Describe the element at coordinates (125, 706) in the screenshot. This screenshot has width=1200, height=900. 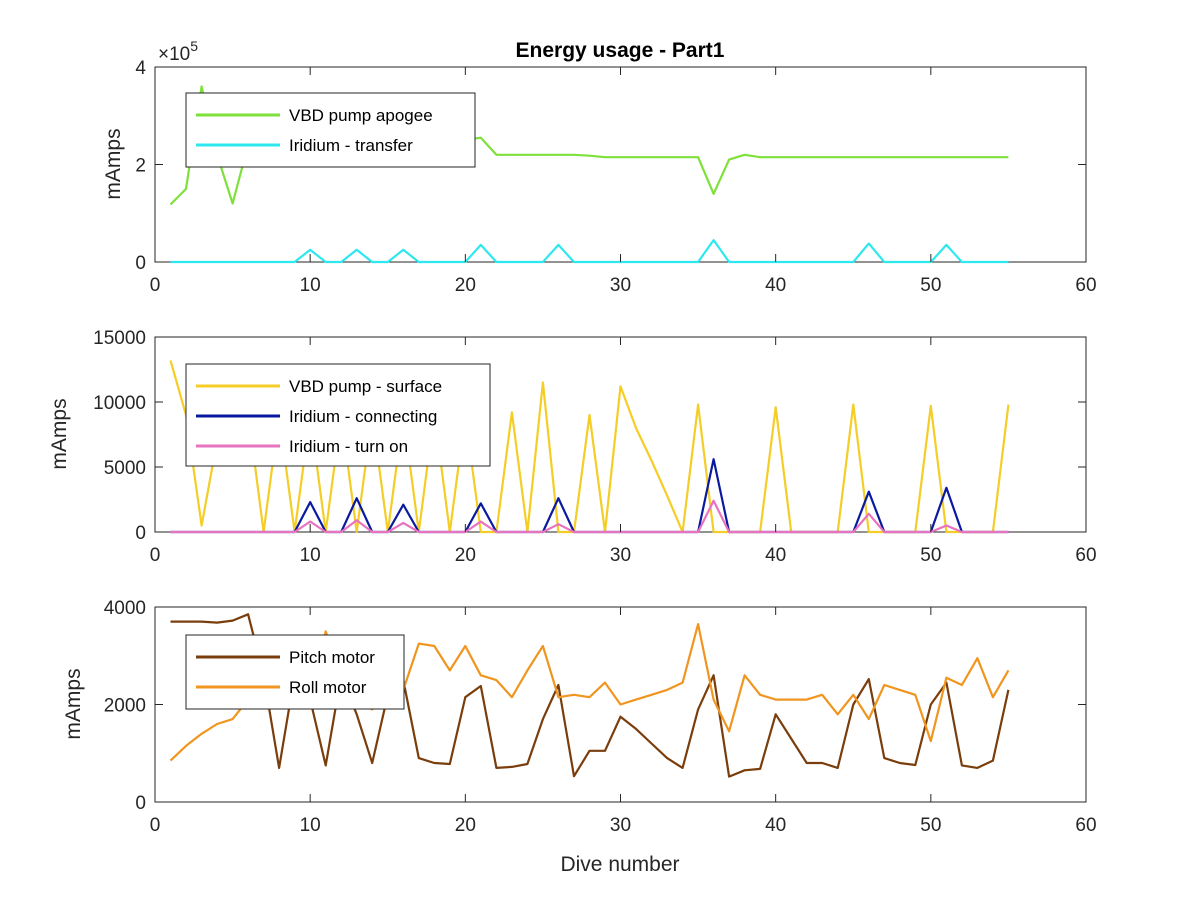
I see `y-tick-label: 2000` at that location.